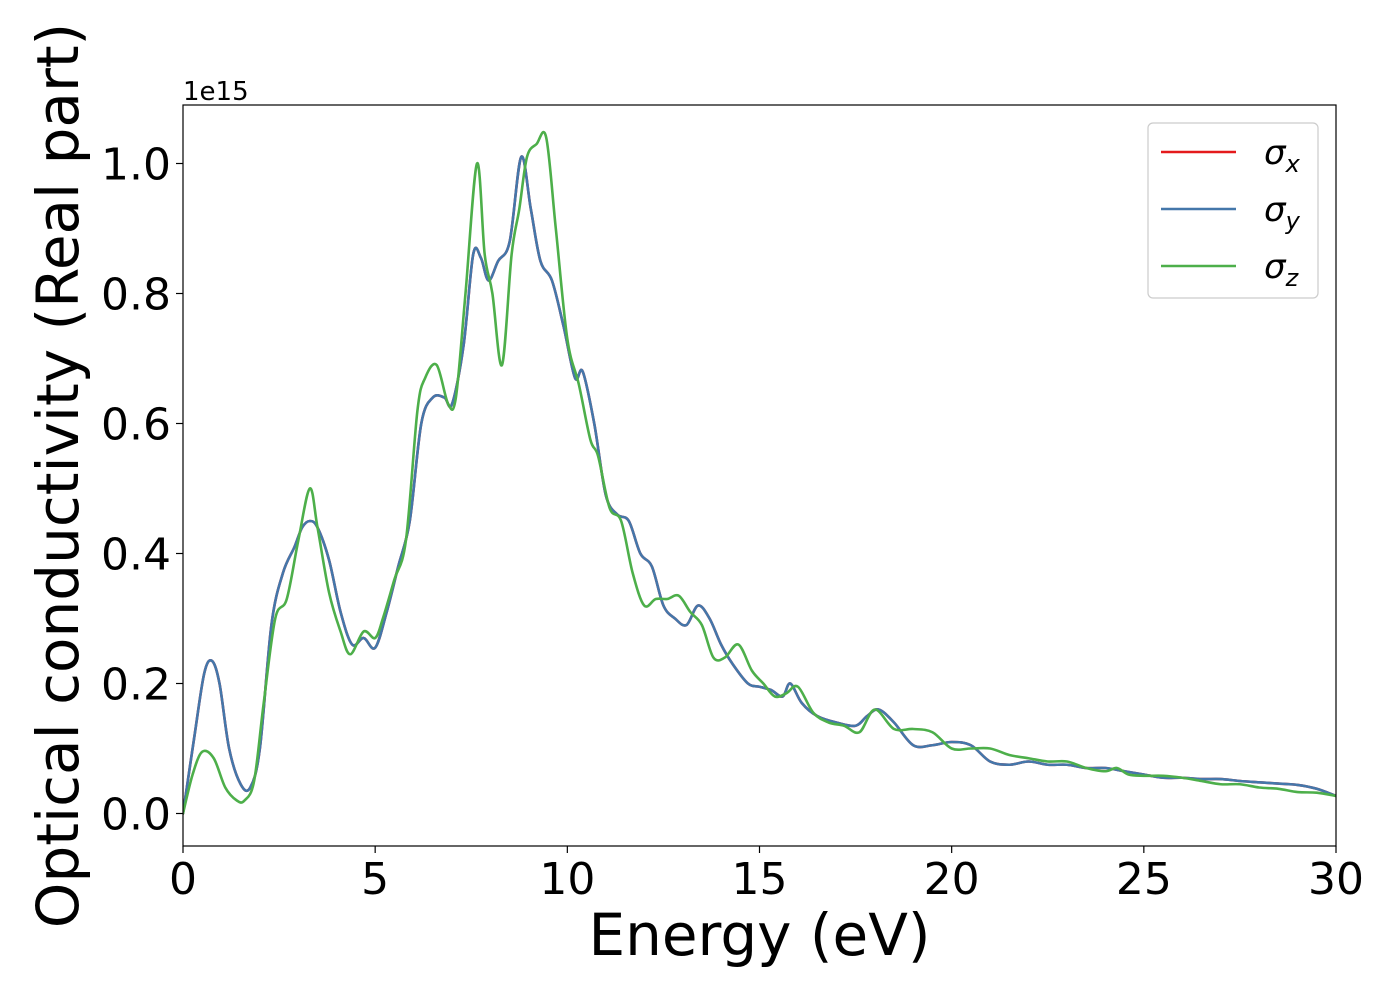  I want to click on legend-label-x: σx, so click(1282, 155).